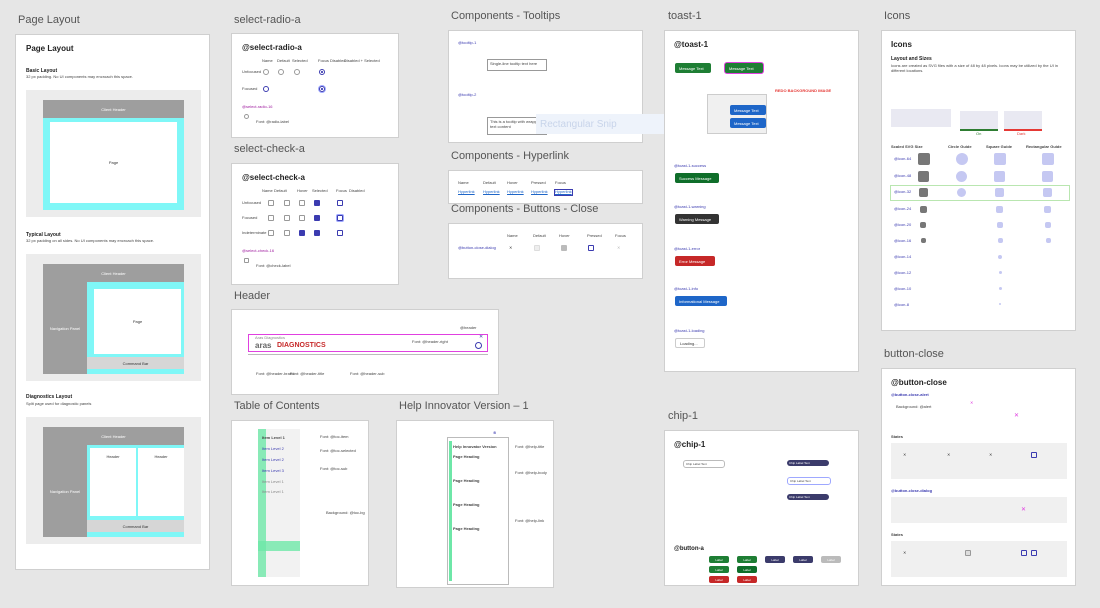  Describe the element at coordinates (808, 463) in the screenshot. I see `chip-selected: Chip Label Text` at that location.